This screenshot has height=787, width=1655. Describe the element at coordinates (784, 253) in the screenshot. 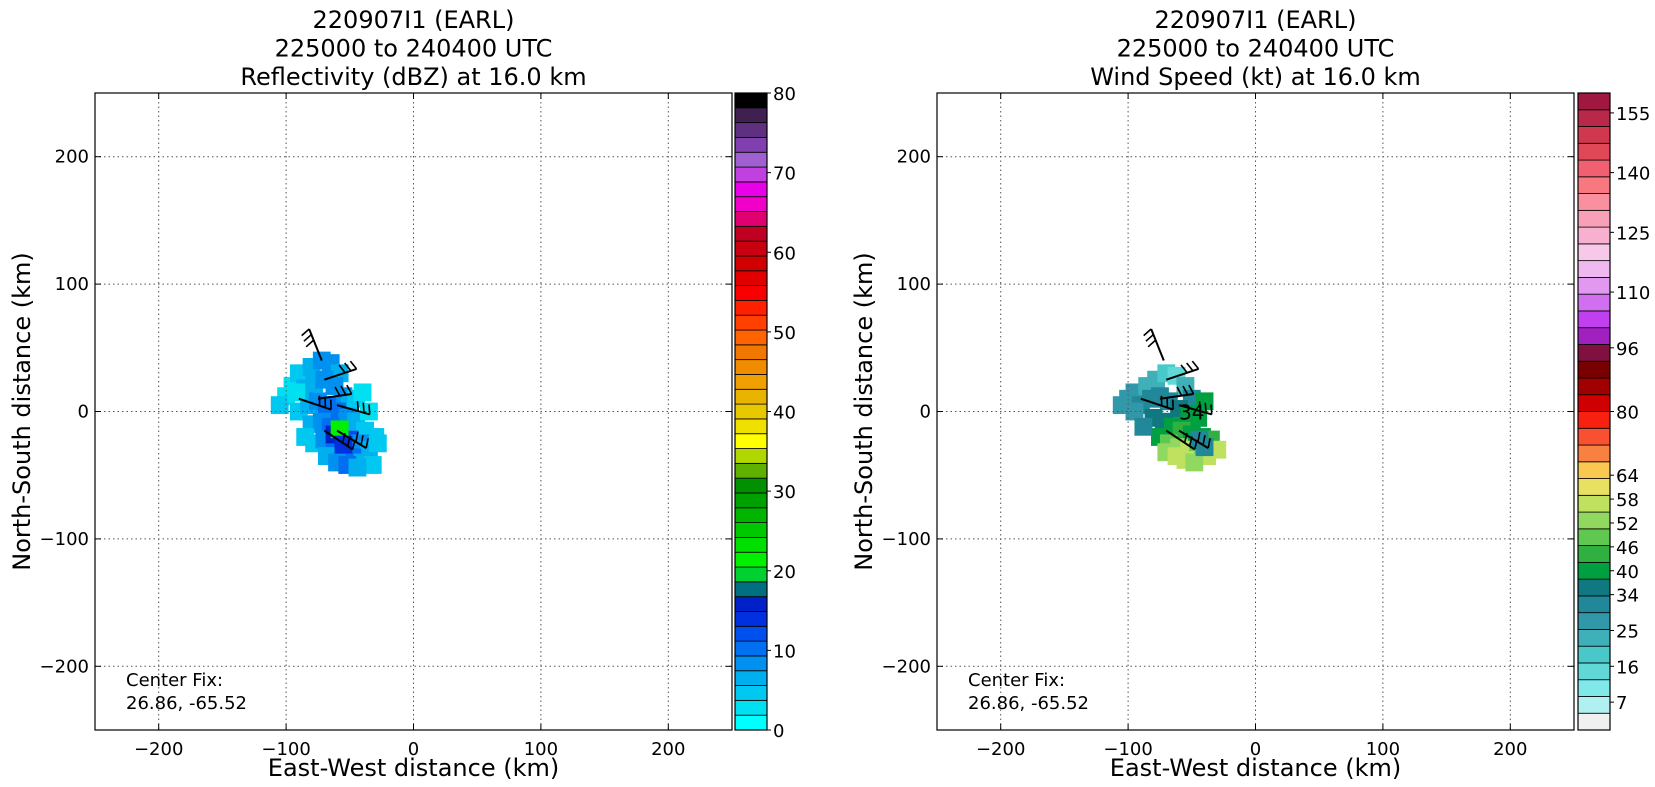

I see `colorbar-tick-label: 60` at that location.